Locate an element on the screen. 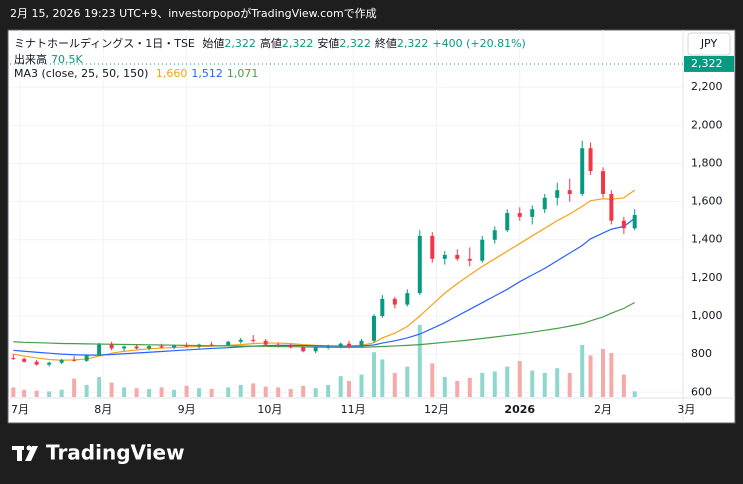 The height and width of the screenshot is (484, 743). legend-row: 出来高 70.5K is located at coordinates (50, 59).